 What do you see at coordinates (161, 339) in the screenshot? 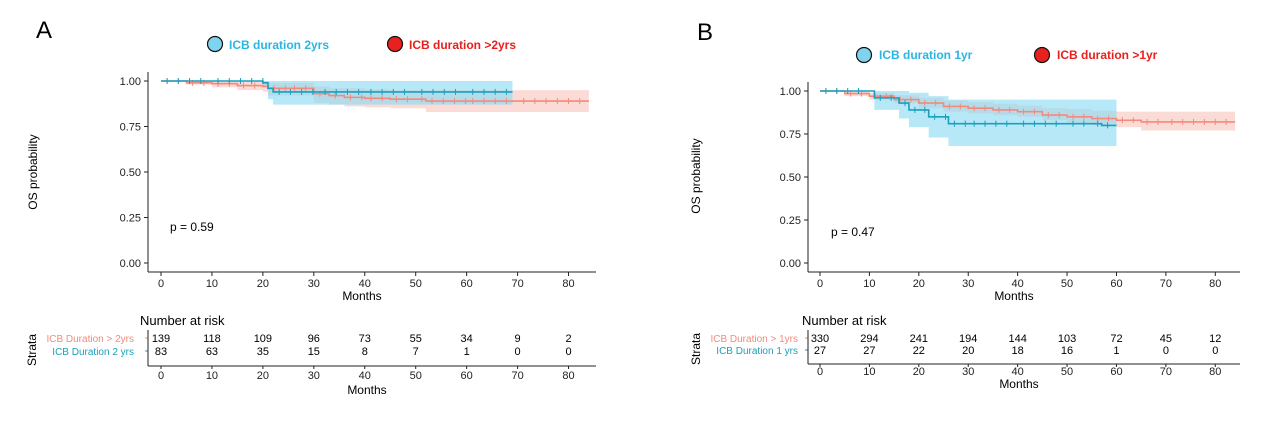
I see `risk-count: 139` at bounding box center [161, 339].